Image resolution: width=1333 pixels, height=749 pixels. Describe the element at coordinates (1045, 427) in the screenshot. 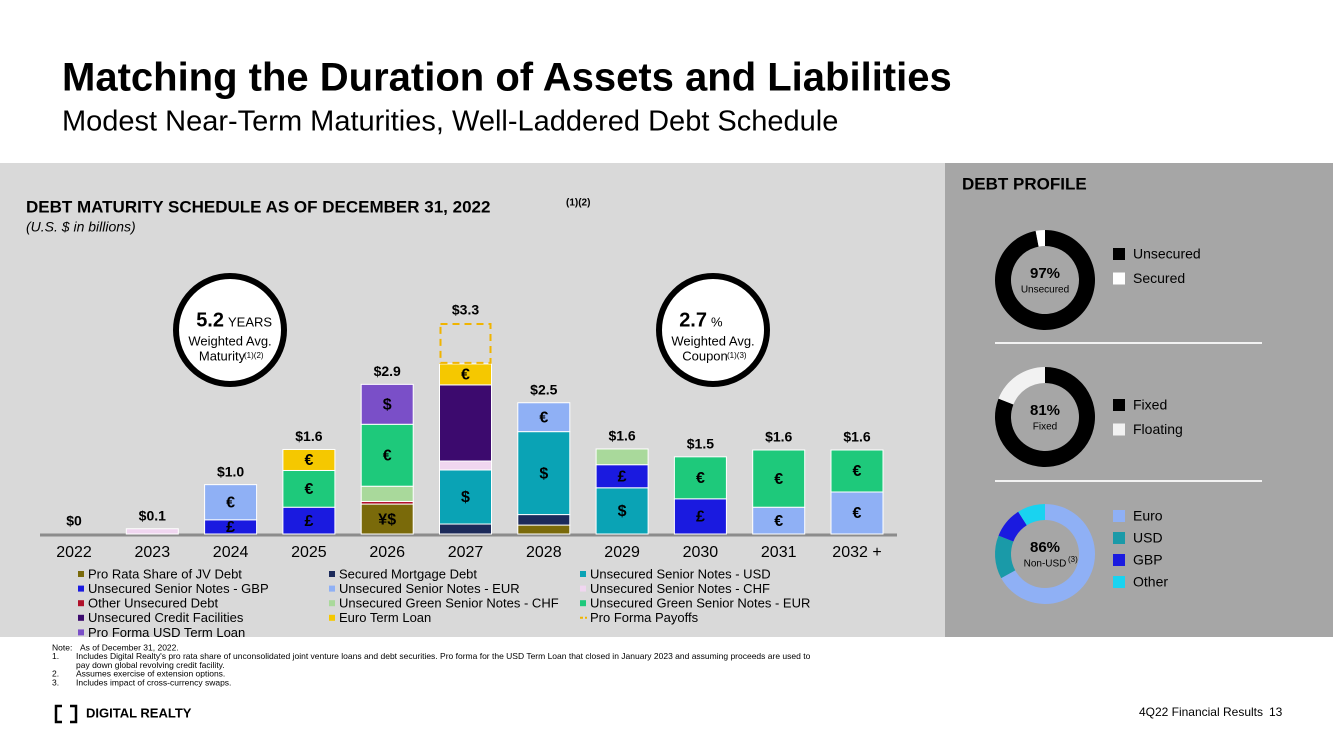

I see `donut-caption: Fixed` at that location.